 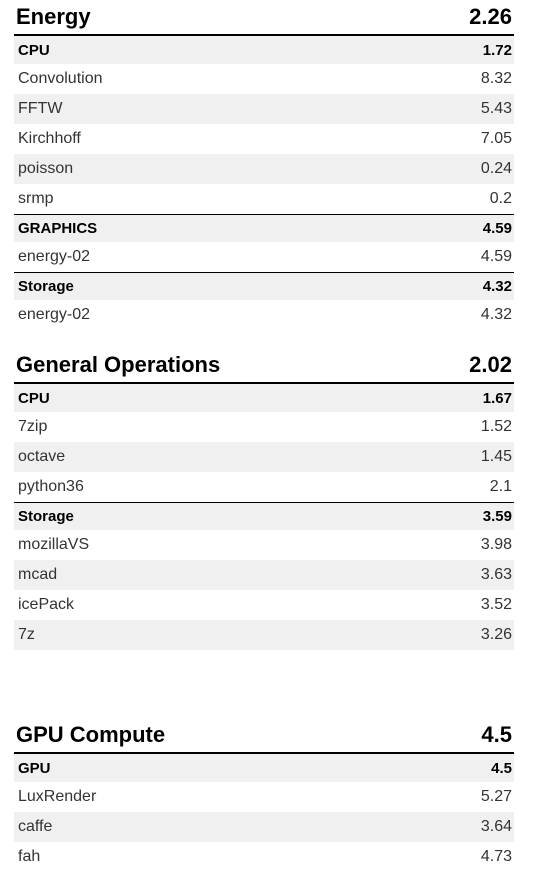 I want to click on section-score: 2.02, so click(x=490, y=364).